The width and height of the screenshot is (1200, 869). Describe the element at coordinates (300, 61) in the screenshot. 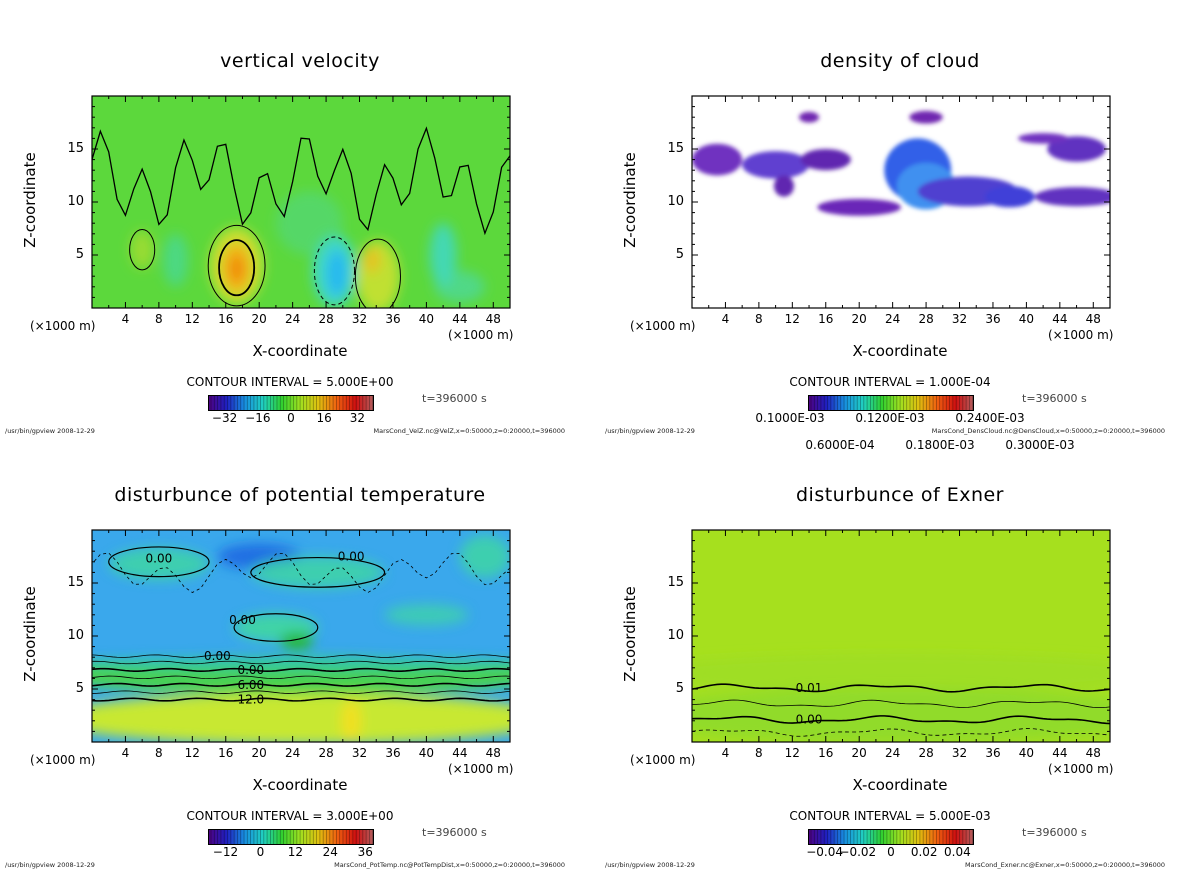

I see `chart-title: vertical velocity` at that location.